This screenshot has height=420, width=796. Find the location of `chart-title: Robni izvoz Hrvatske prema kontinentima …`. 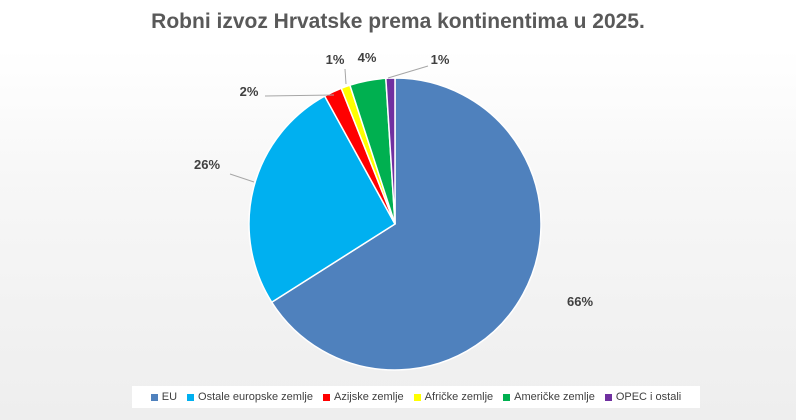

chart-title: Robni izvoz Hrvatske prema kontinentima … is located at coordinates (398, 21).